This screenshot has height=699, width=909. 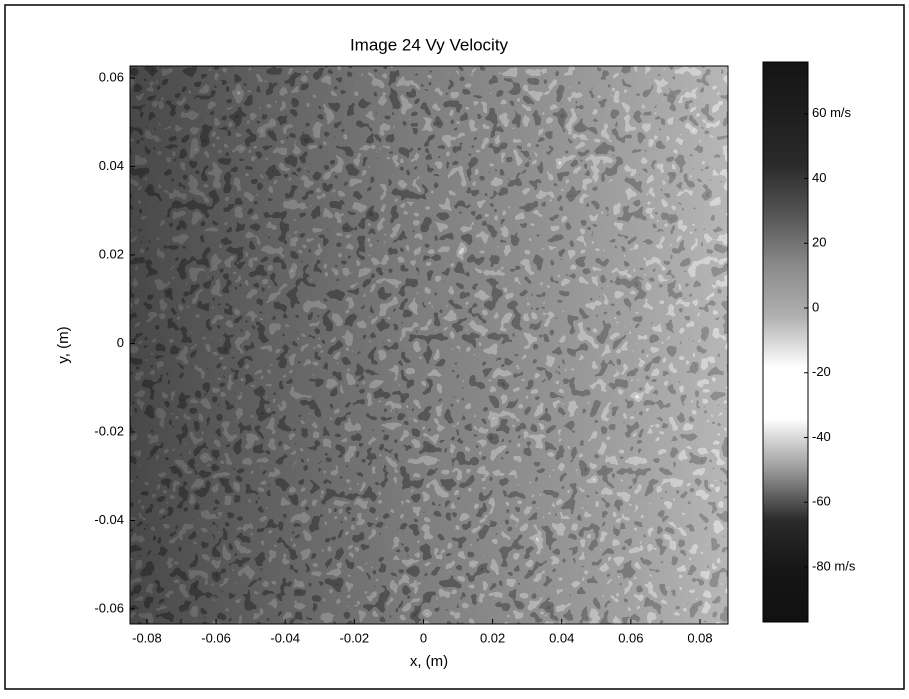 What do you see at coordinates (821, 501) in the screenshot?
I see `colorbar-tick-label: -60` at bounding box center [821, 501].